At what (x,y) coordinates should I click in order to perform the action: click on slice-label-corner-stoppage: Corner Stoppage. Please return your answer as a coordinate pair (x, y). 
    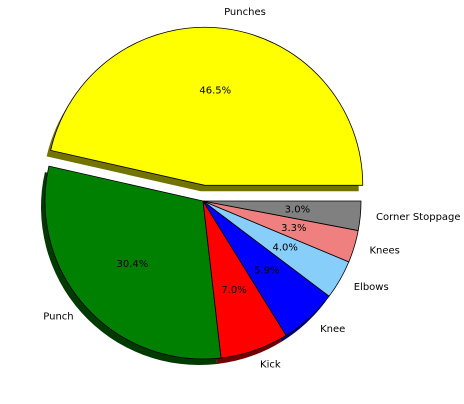
    Looking at the image, I should click on (418, 217).